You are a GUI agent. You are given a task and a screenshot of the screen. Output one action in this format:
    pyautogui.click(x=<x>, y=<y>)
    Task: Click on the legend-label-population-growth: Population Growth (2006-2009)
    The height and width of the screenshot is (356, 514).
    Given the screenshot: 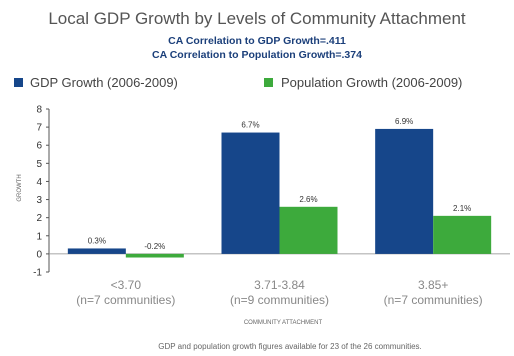 What is the action you would take?
    pyautogui.click(x=371, y=82)
    